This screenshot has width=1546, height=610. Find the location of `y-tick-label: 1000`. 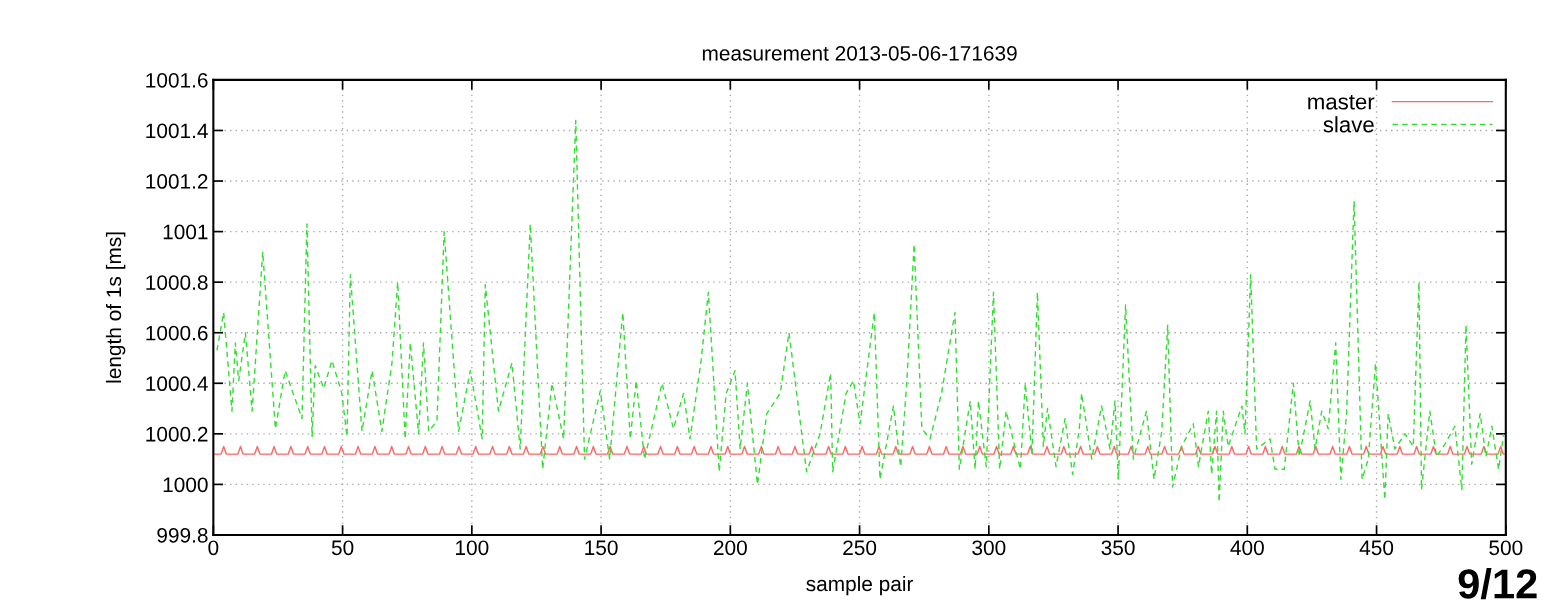

y-tick-label: 1000 is located at coordinates (185, 485).